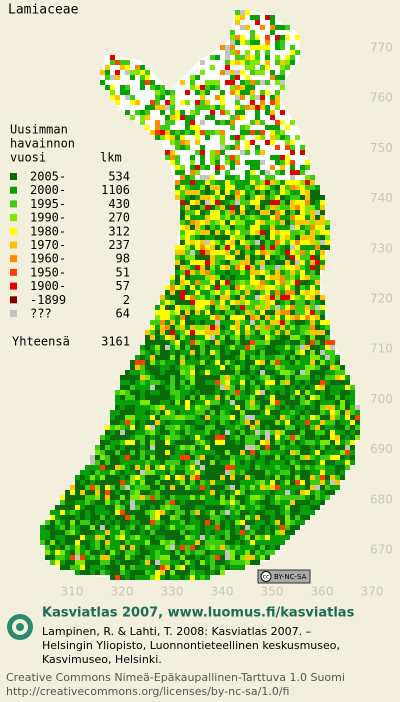  What do you see at coordinates (126, 300) in the screenshot?
I see `legend-count: 2` at bounding box center [126, 300].